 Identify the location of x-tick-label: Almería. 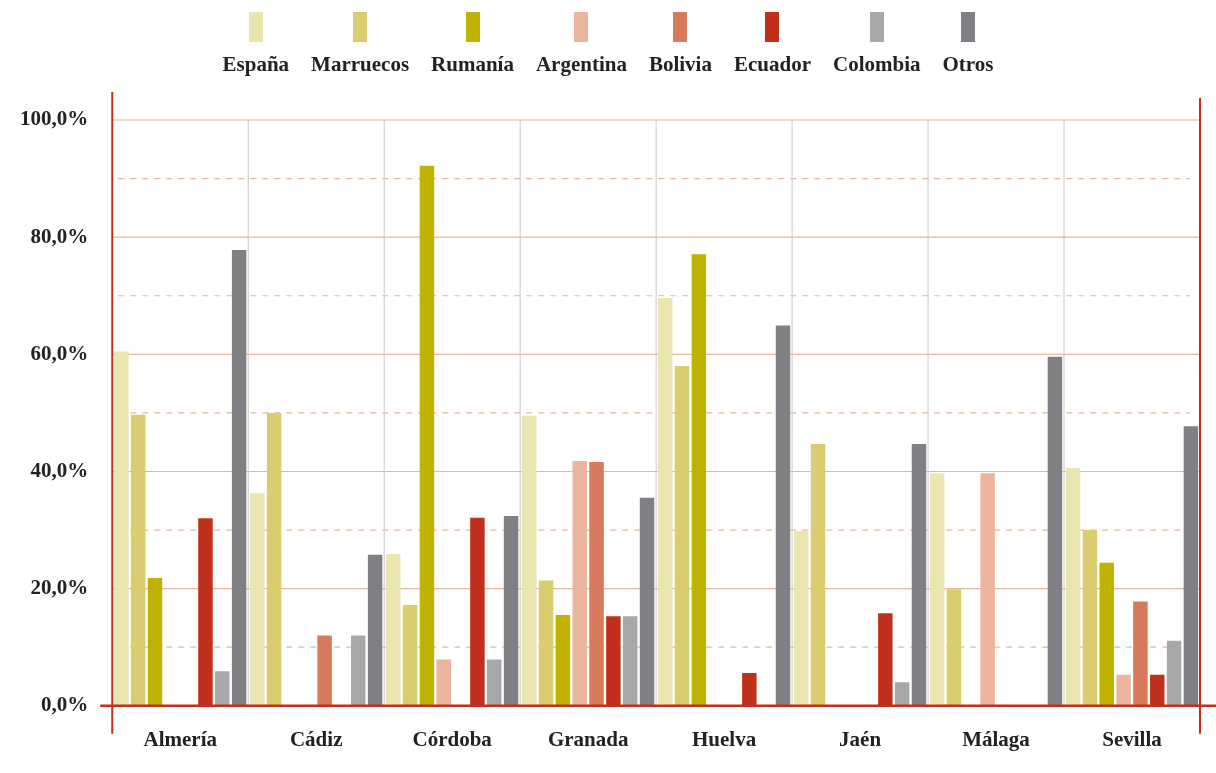
(180, 738).